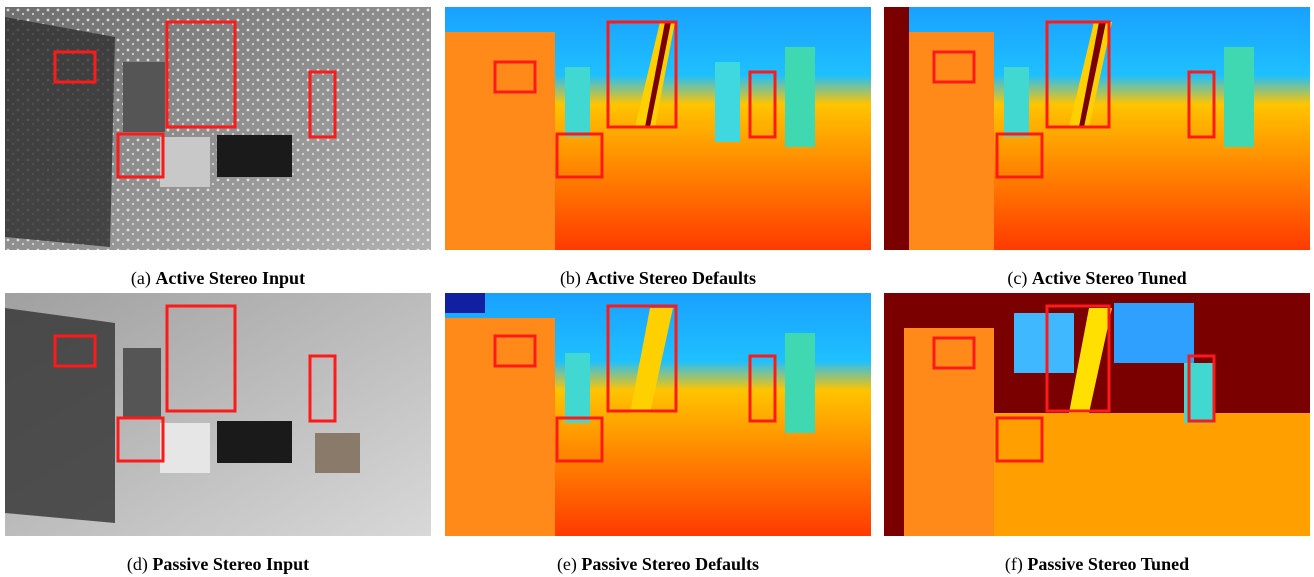 This screenshot has width=1314, height=577. I want to click on panel-f-image, so click(1097, 414).